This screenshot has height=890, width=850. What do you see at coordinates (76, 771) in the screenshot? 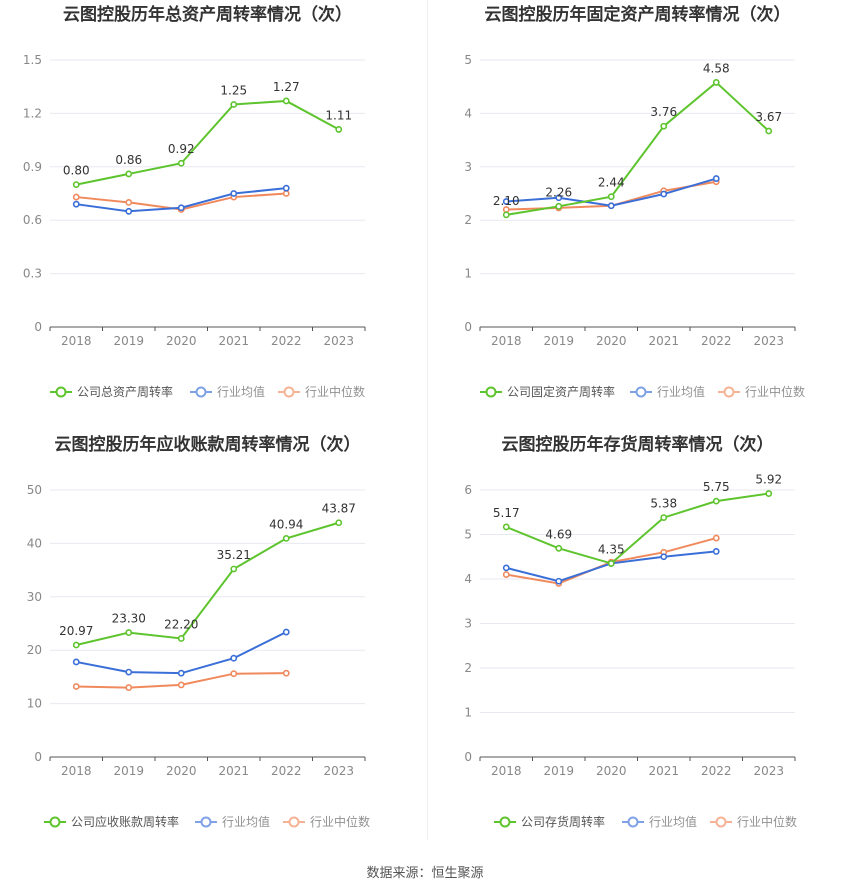
I see `x-tick-label: 2018` at bounding box center [76, 771].